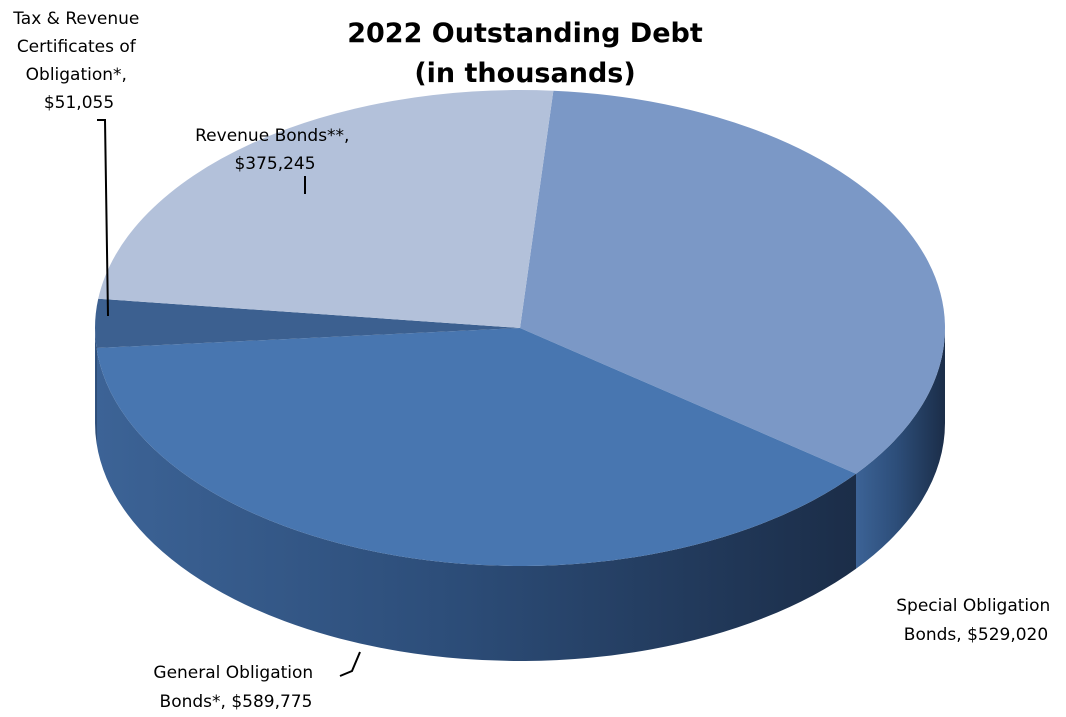  Describe the element at coordinates (77, 47) in the screenshot. I see `label-line: Certificates of` at that location.